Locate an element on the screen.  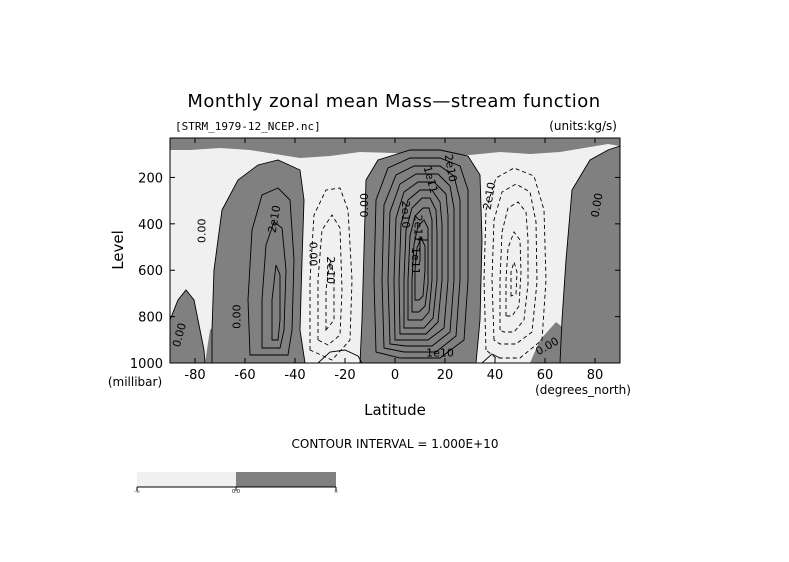
positive-region-top-band is located at coordinates (395, 148).